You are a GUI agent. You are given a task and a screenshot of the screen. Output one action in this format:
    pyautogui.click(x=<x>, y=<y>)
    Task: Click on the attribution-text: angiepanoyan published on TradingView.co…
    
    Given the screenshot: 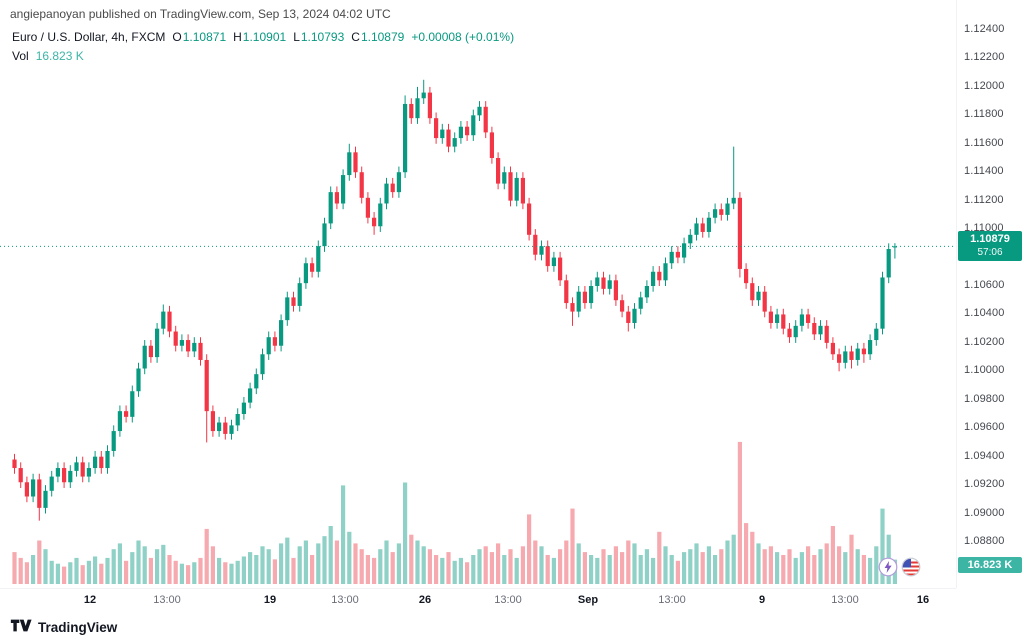 What is the action you would take?
    pyautogui.click(x=200, y=14)
    